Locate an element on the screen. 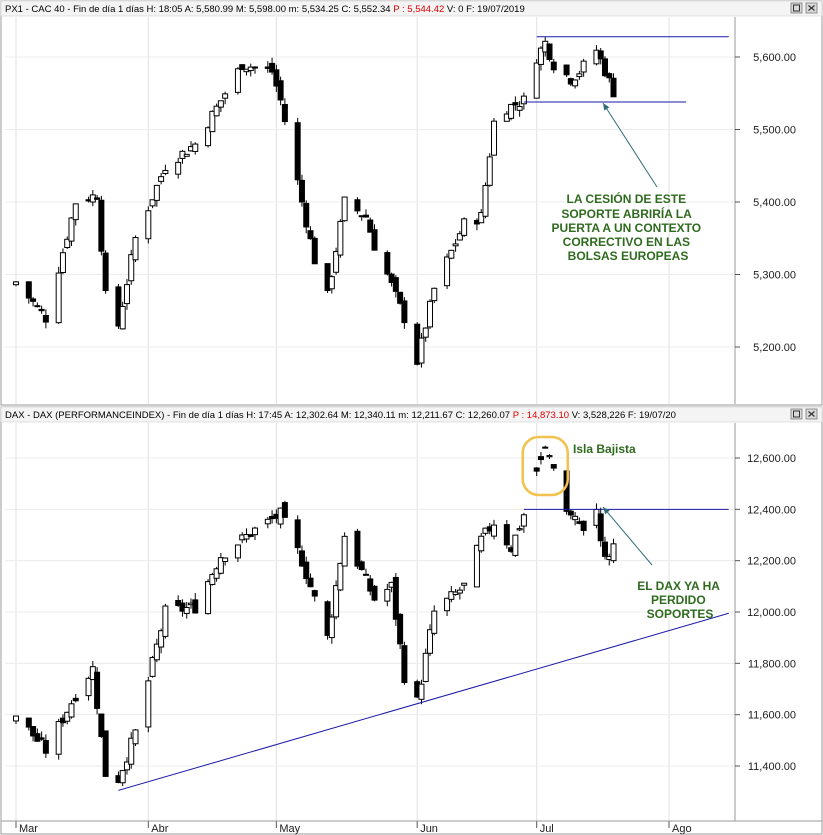 The image size is (823, 835). cac-header-bar is located at coordinates (411, 8).